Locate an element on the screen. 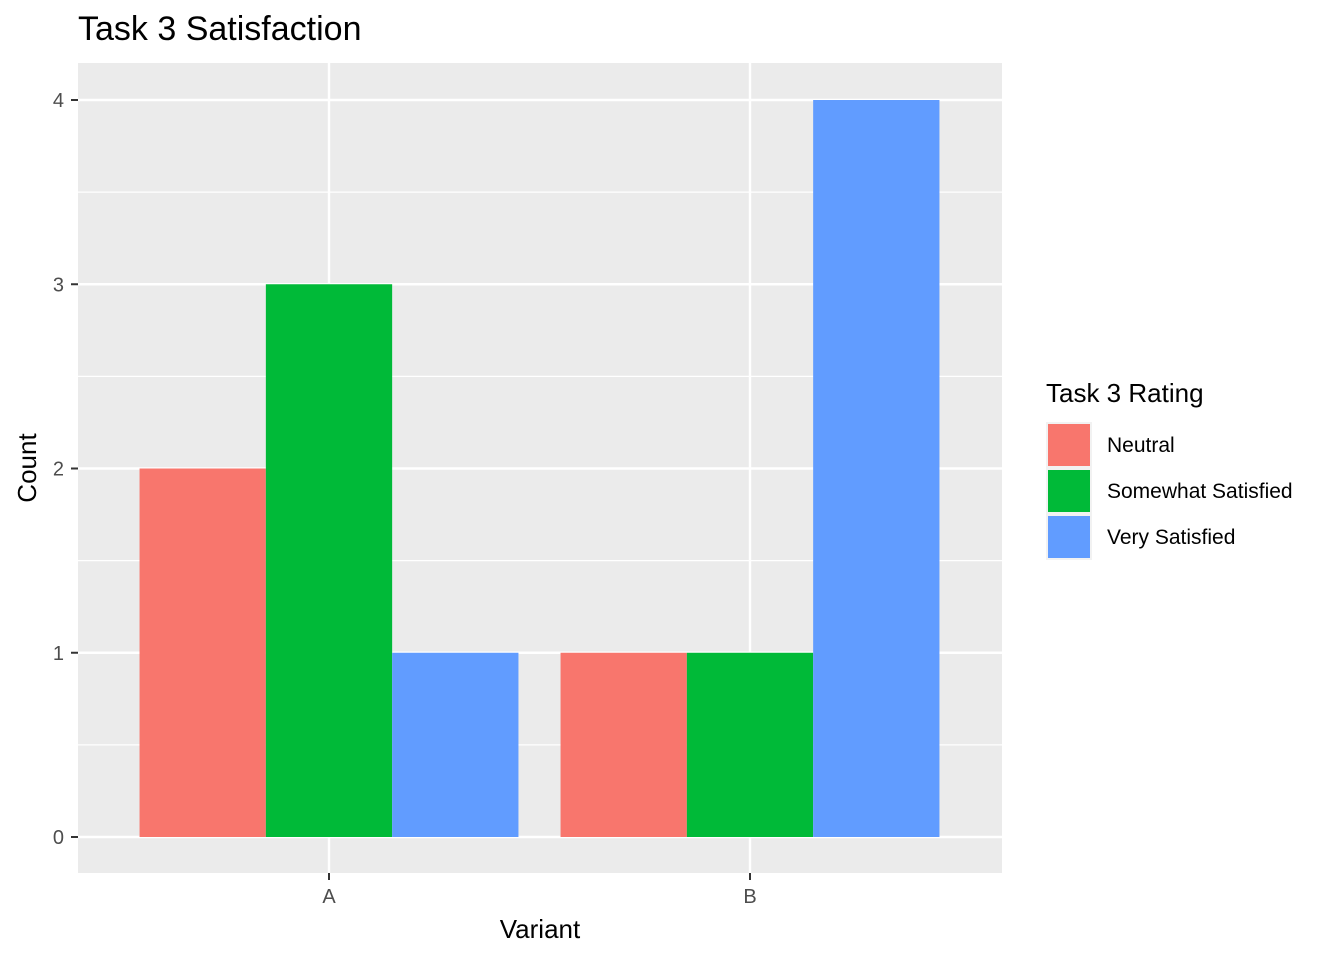 The width and height of the screenshot is (1344, 960). y-tick-label: 4 is located at coordinates (58, 101).